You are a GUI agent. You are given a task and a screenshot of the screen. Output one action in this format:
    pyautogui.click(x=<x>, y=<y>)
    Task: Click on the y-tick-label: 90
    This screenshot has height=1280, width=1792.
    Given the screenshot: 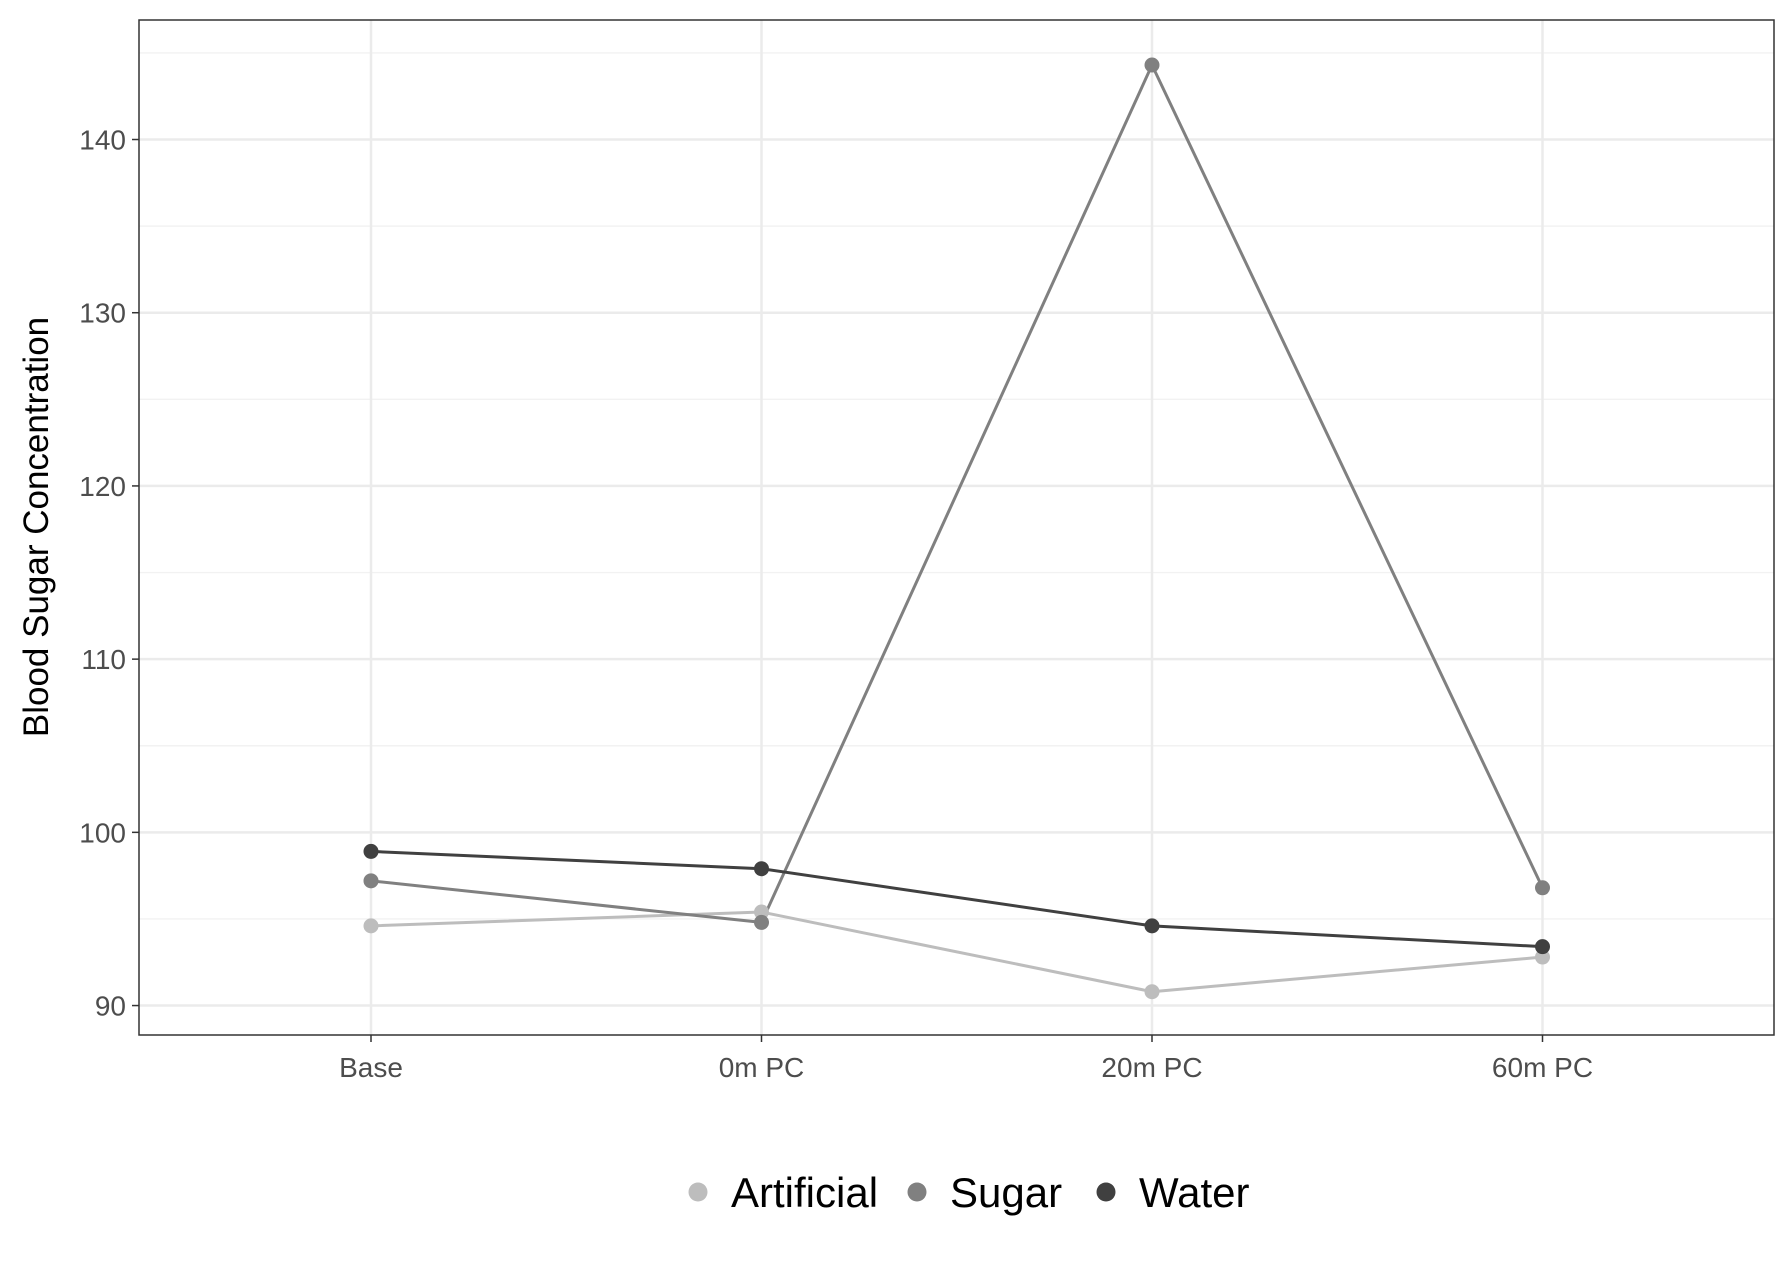 What is the action you would take?
    pyautogui.click(x=110, y=1006)
    